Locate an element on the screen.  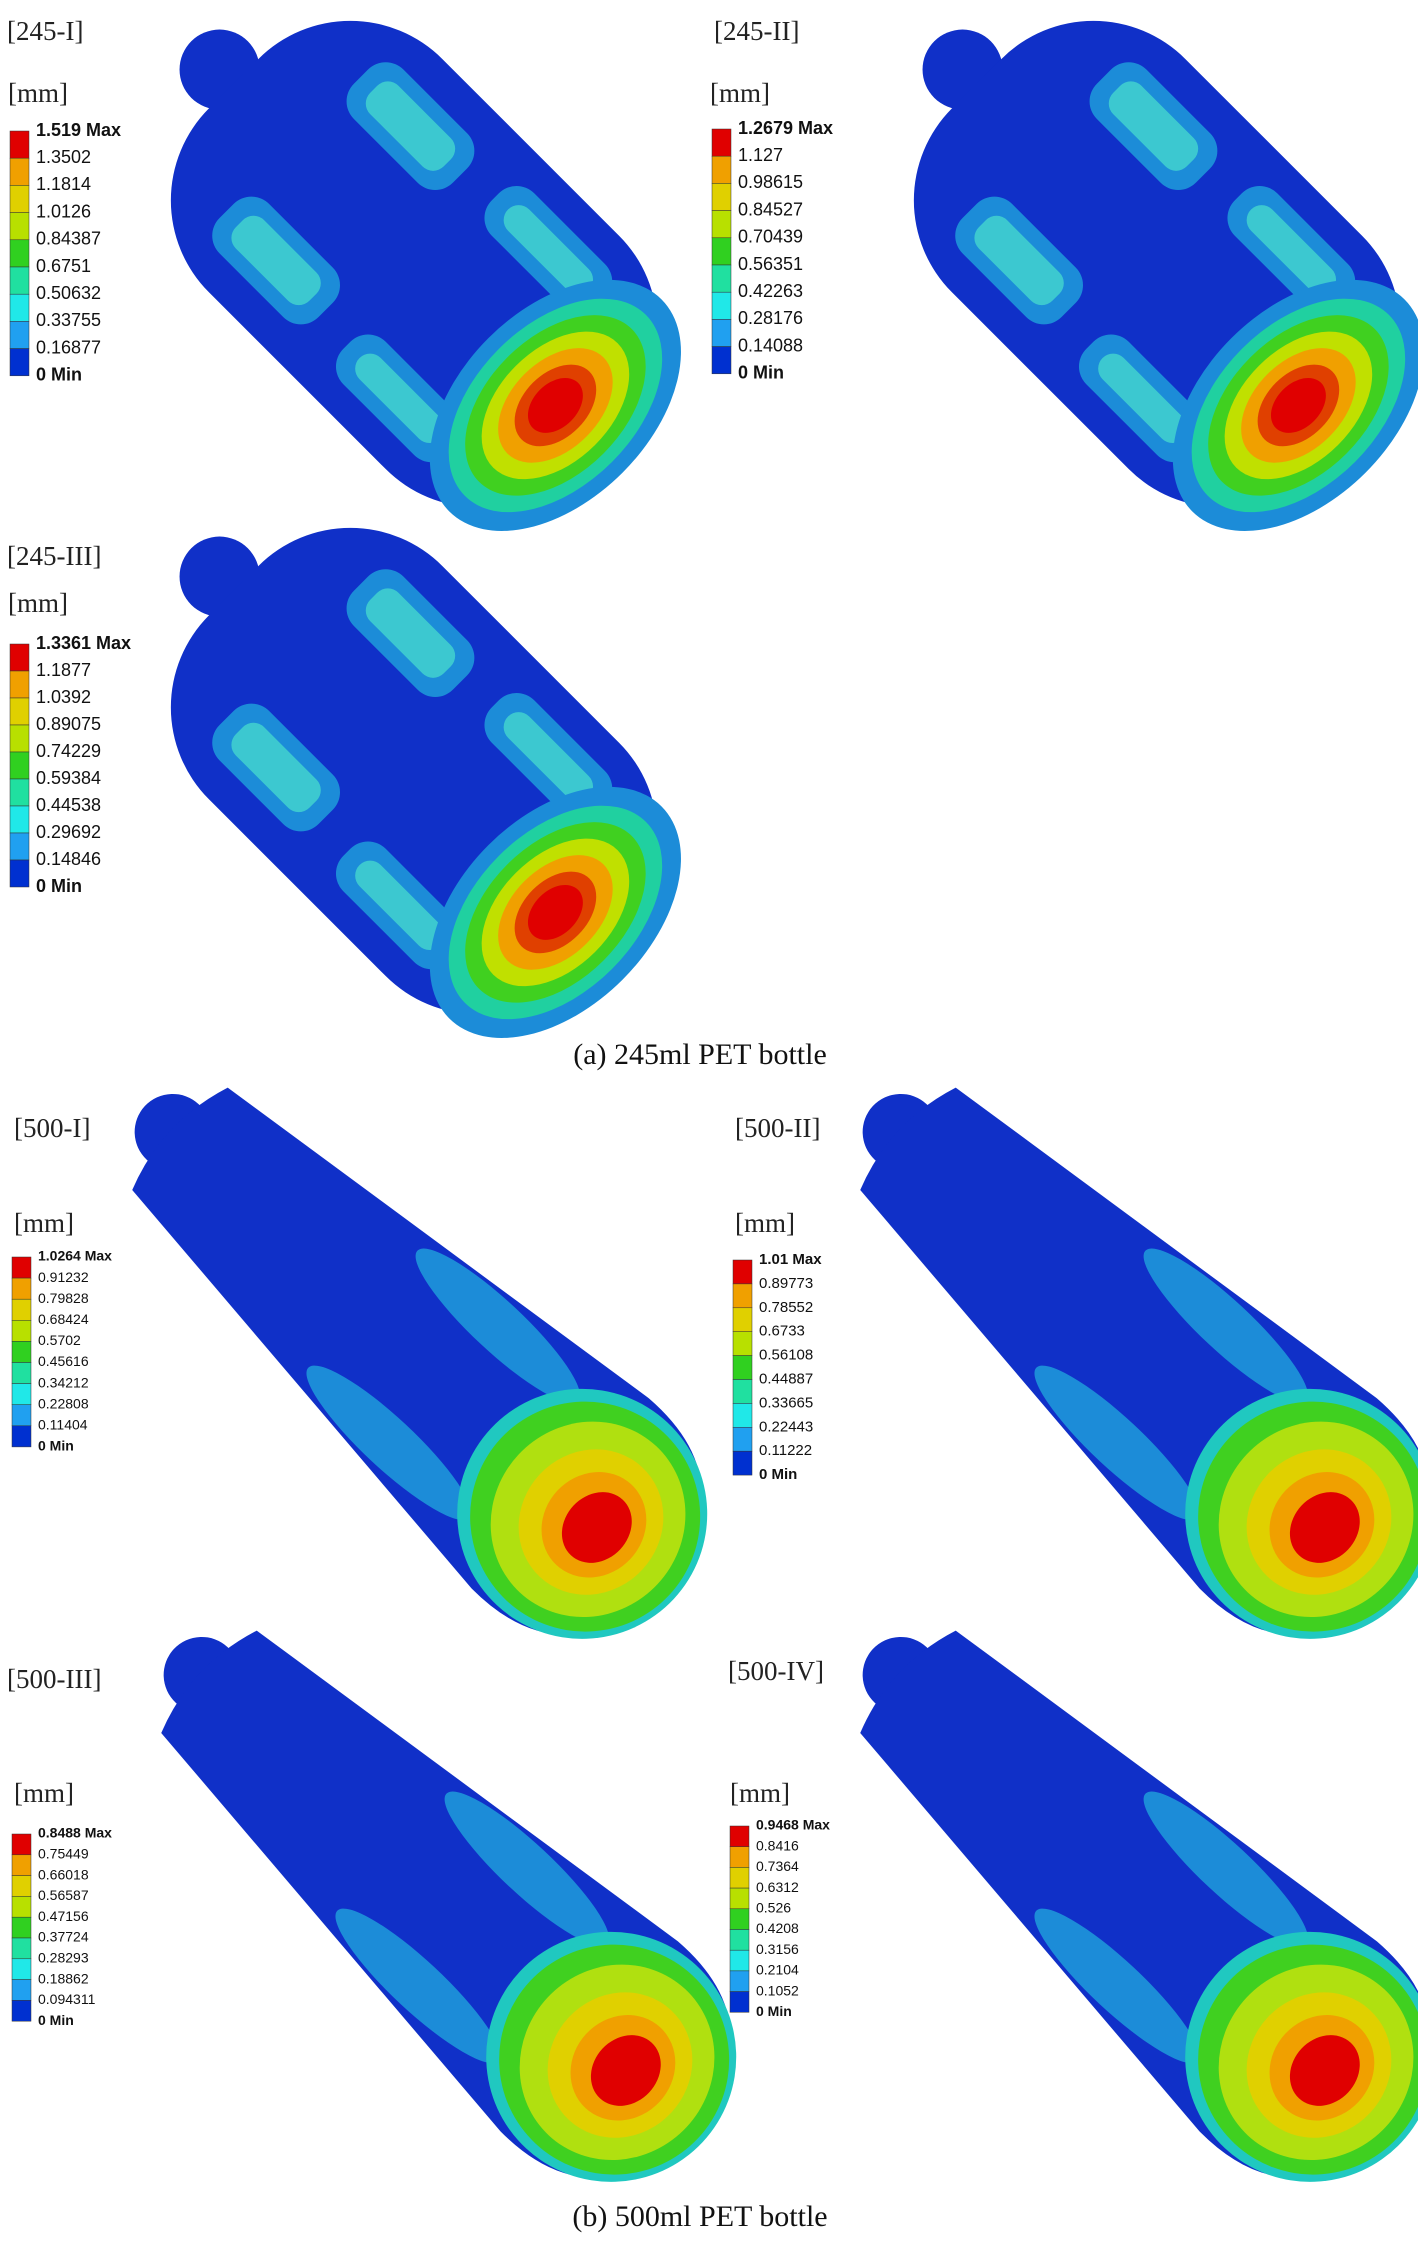
legend-label: 0.45616 is located at coordinates (63, 1361).